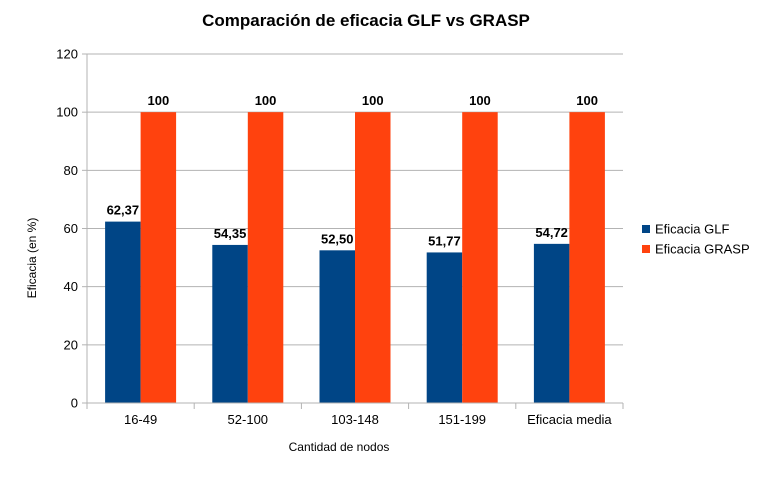 This screenshot has height=478, width=763. I want to click on data-label: 51,77, so click(444, 240).